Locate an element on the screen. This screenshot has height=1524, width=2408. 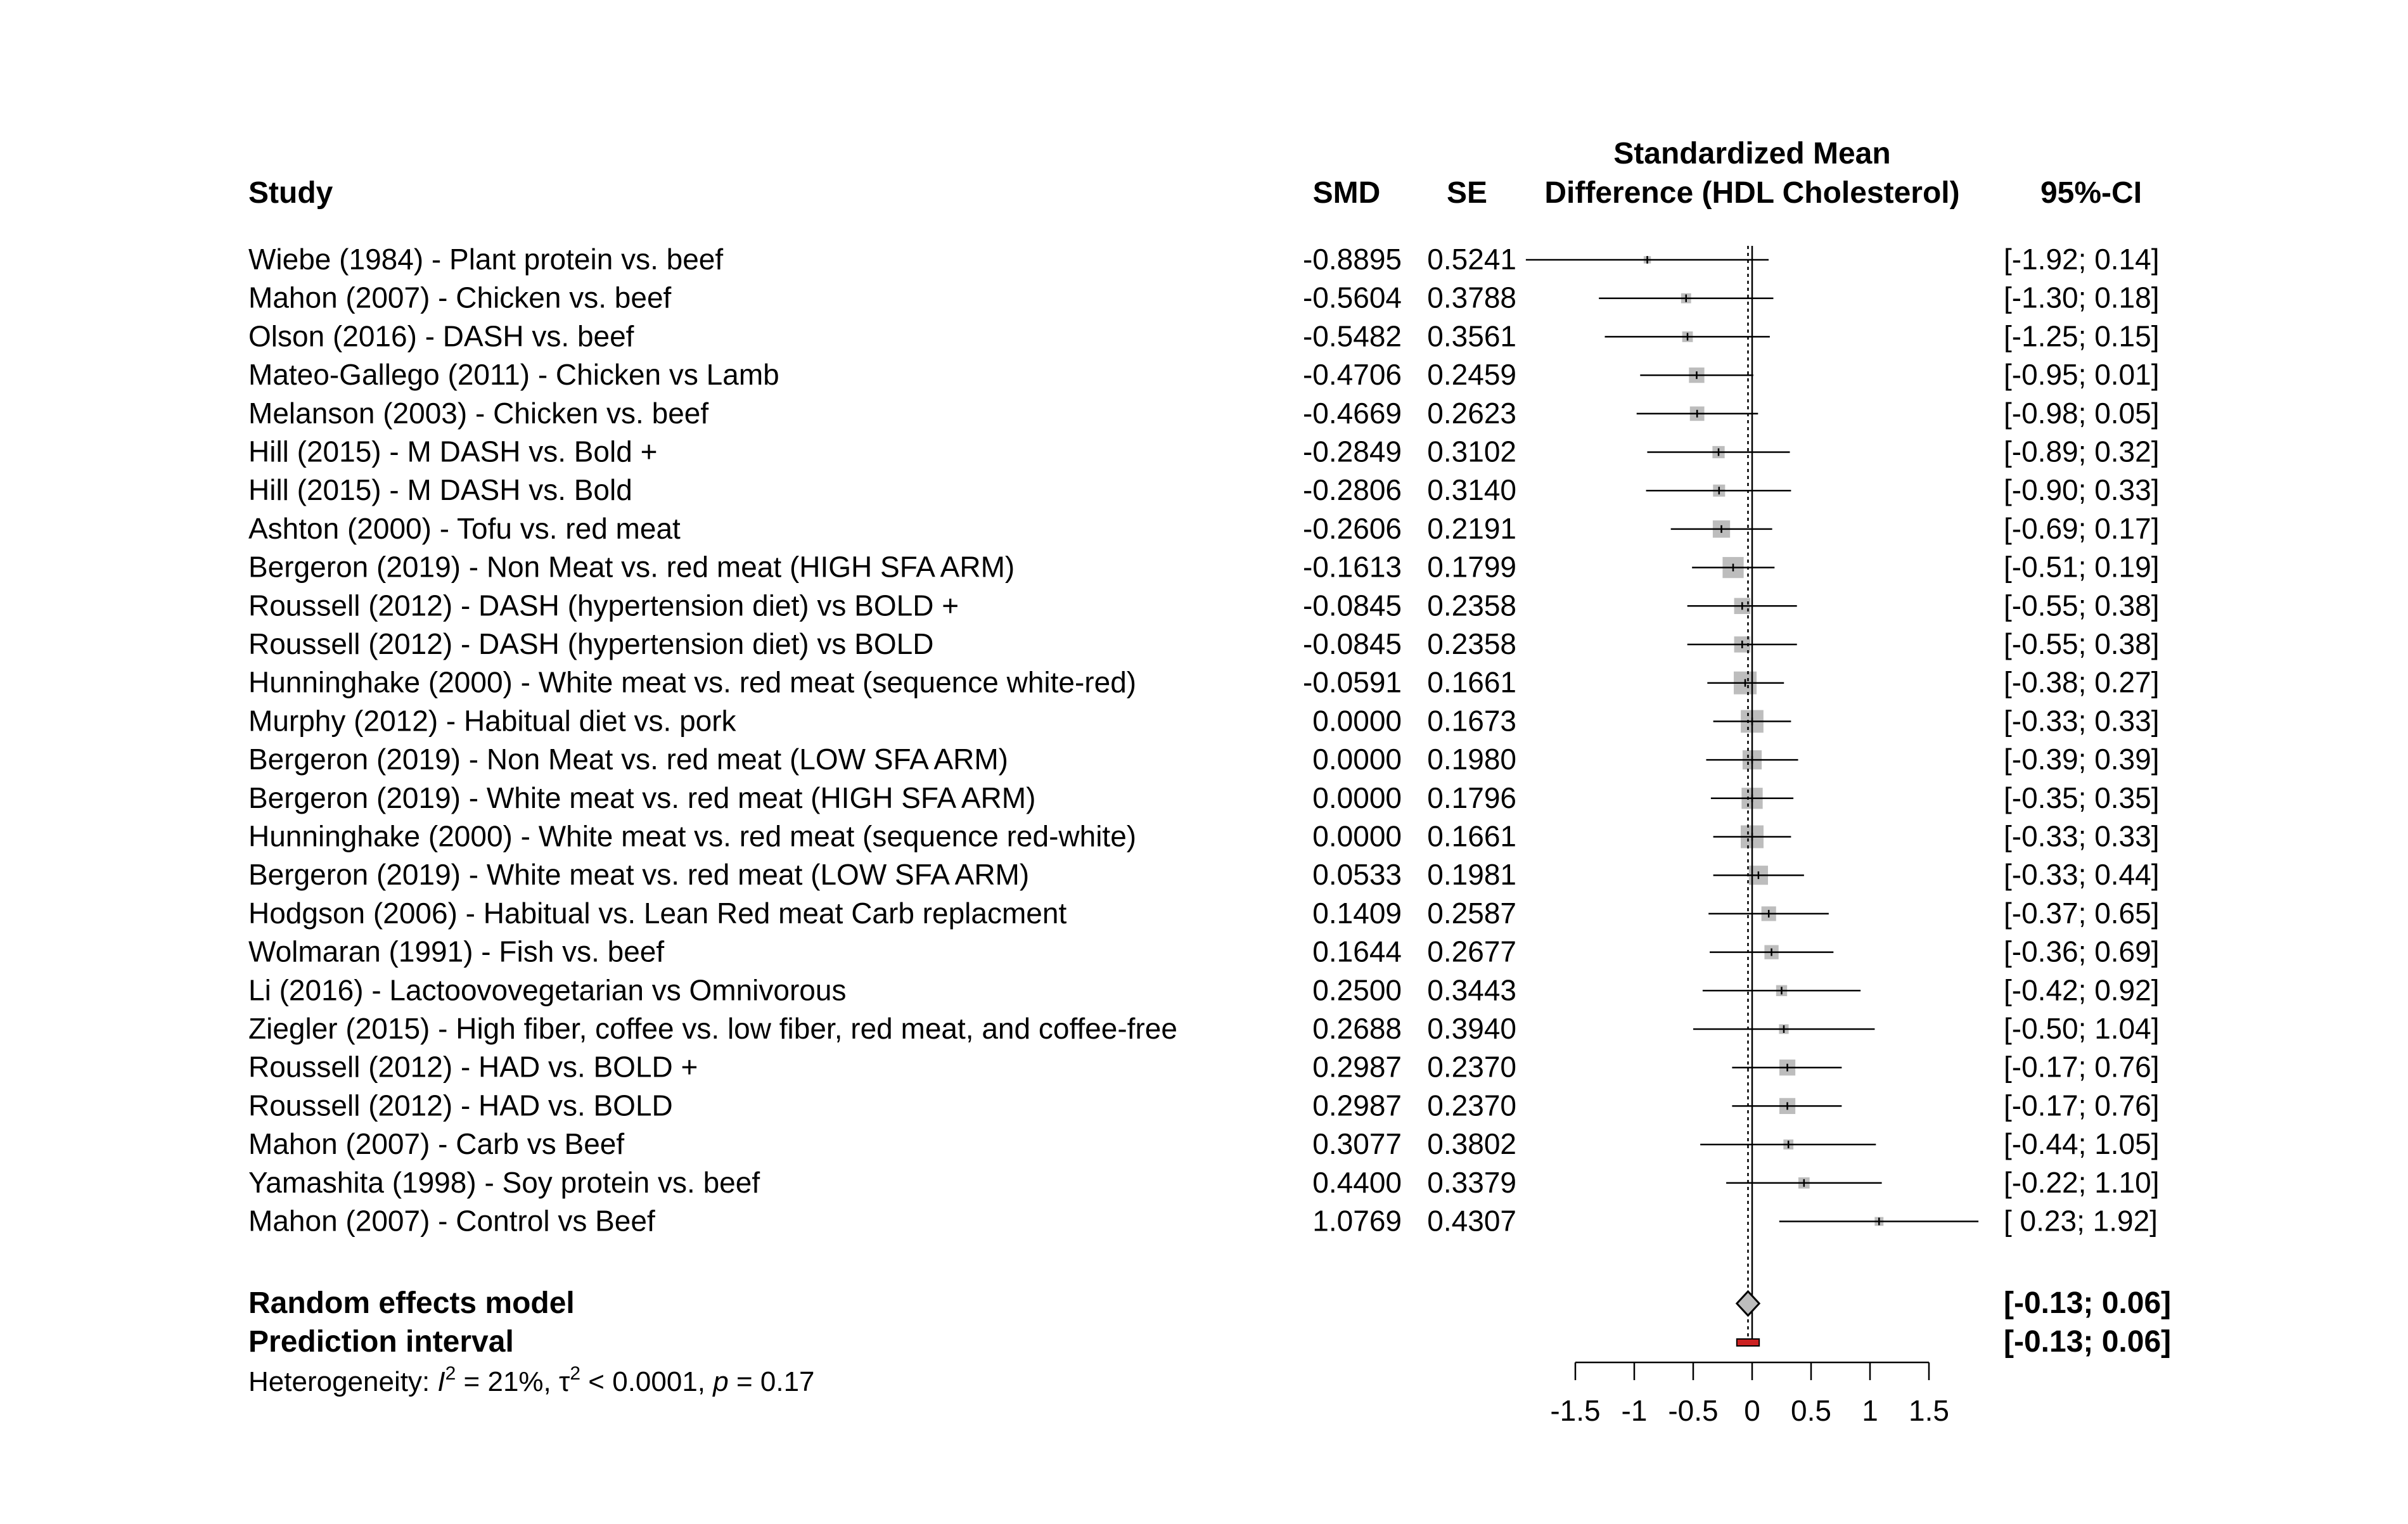
x-tick-label: 1.5 is located at coordinates (1929, 1410).